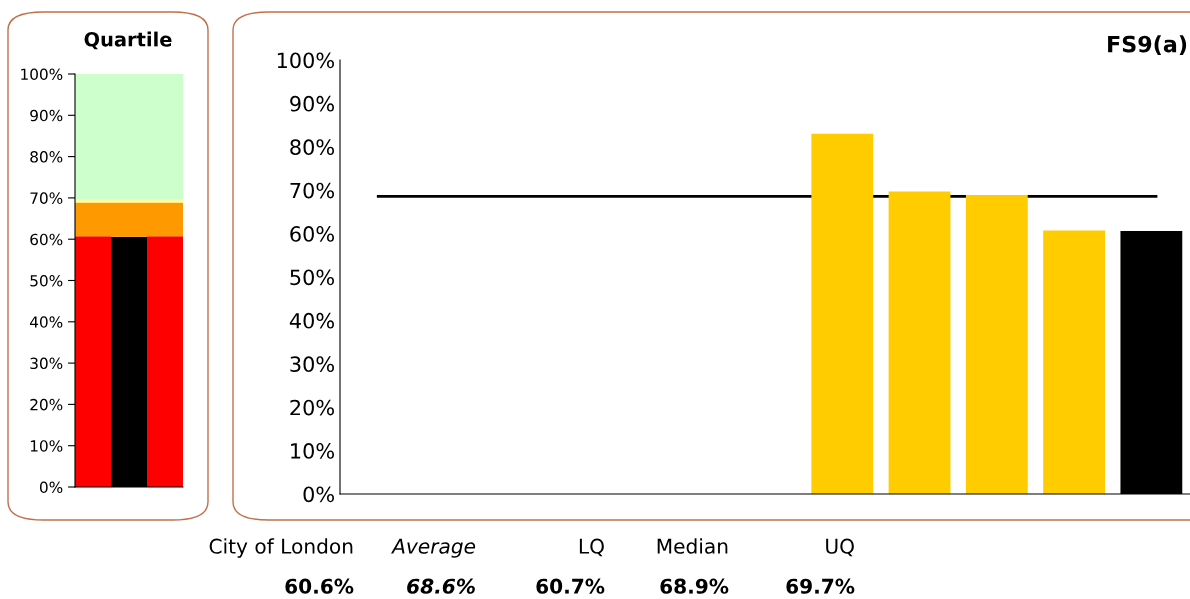 Image resolution: width=1190 pixels, height=599 pixels. I want to click on chart-title: Quartile, so click(128, 40).